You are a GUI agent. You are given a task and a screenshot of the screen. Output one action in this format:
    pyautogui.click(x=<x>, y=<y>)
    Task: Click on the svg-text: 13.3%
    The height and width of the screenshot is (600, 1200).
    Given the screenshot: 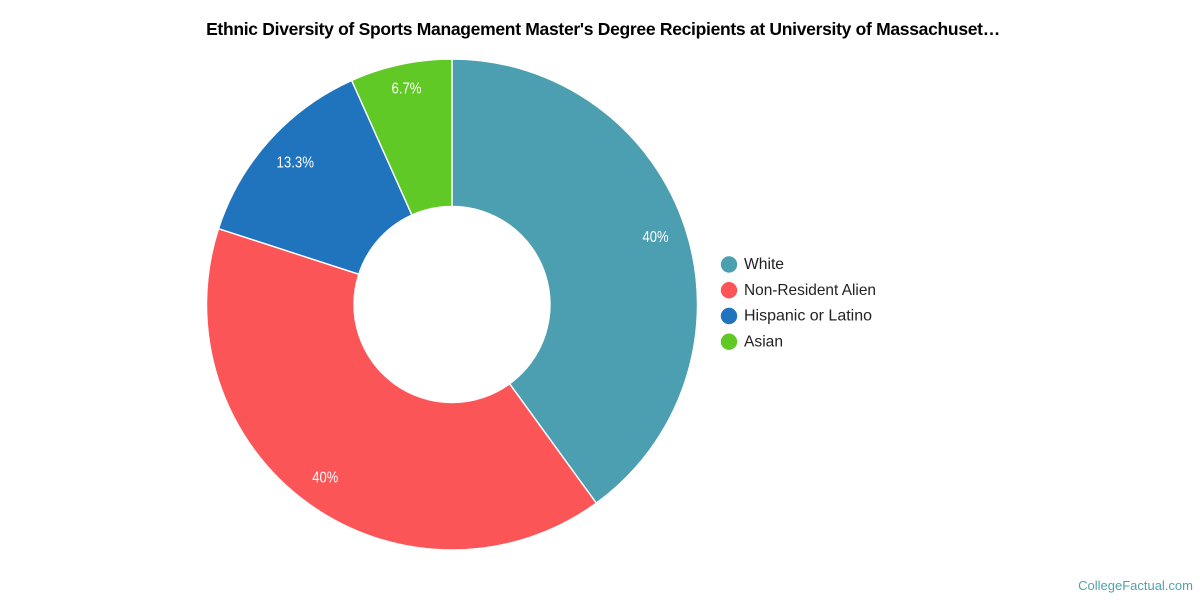 What is the action you would take?
    pyautogui.click(x=296, y=163)
    